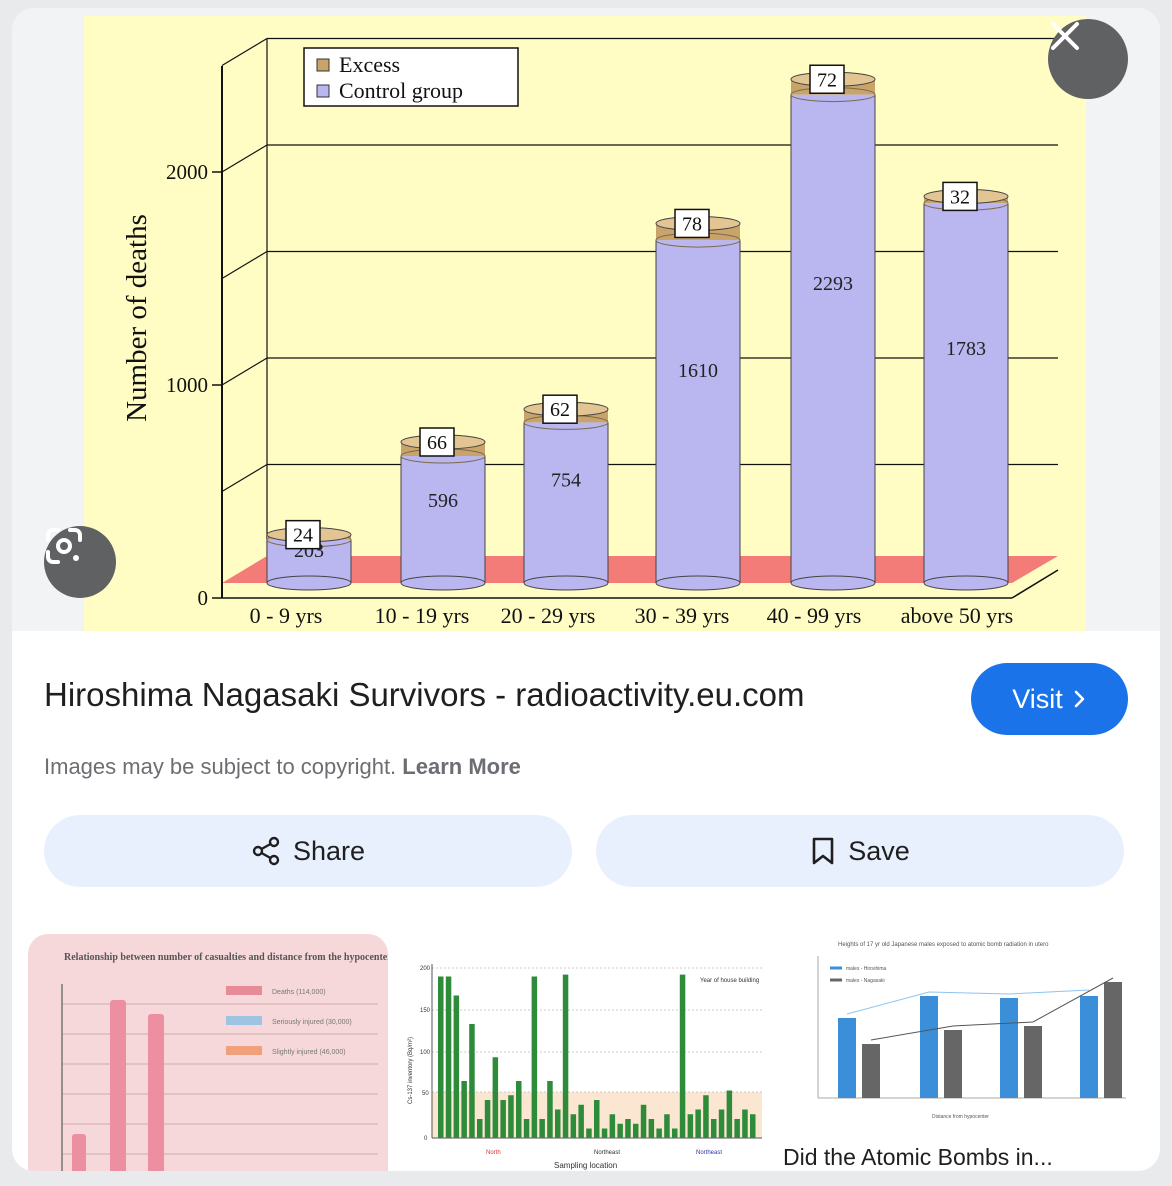  What do you see at coordinates (879, 850) in the screenshot?
I see `save-label: Save` at bounding box center [879, 850].